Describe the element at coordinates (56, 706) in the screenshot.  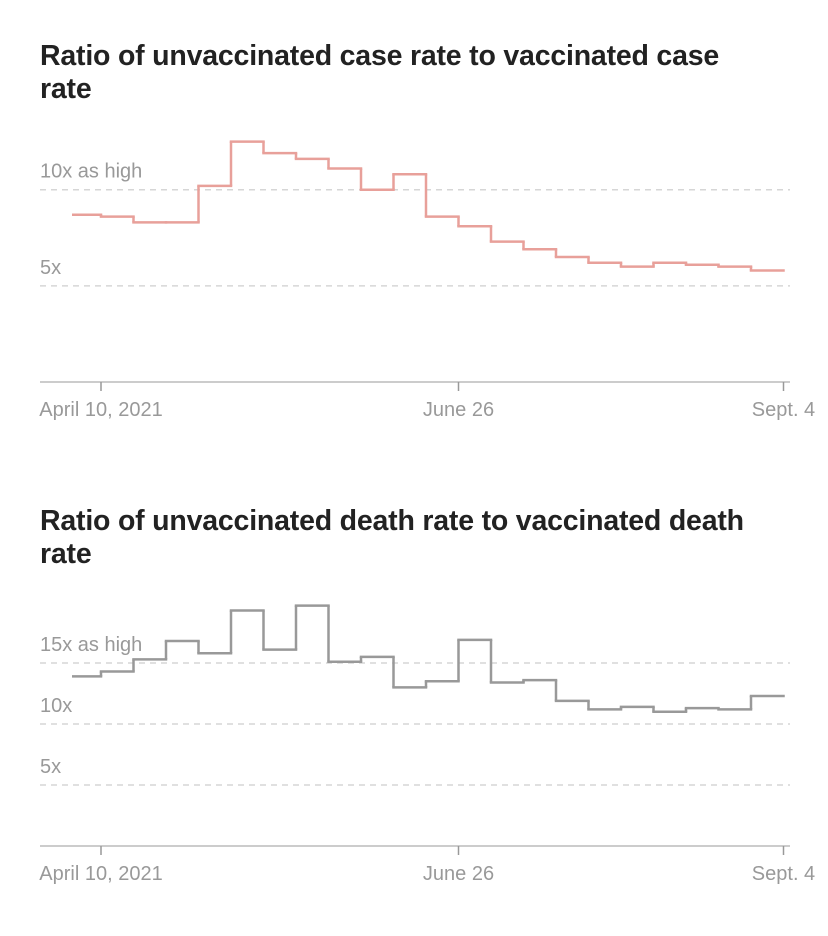
I see `y-tick-label: 10x` at that location.